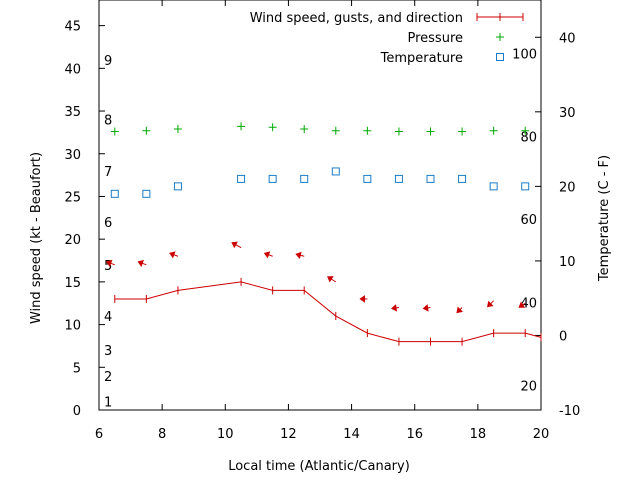 Image resolution: width=640 pixels, height=480 pixels. I want to click on y-tick-label: 15, so click(72, 283).